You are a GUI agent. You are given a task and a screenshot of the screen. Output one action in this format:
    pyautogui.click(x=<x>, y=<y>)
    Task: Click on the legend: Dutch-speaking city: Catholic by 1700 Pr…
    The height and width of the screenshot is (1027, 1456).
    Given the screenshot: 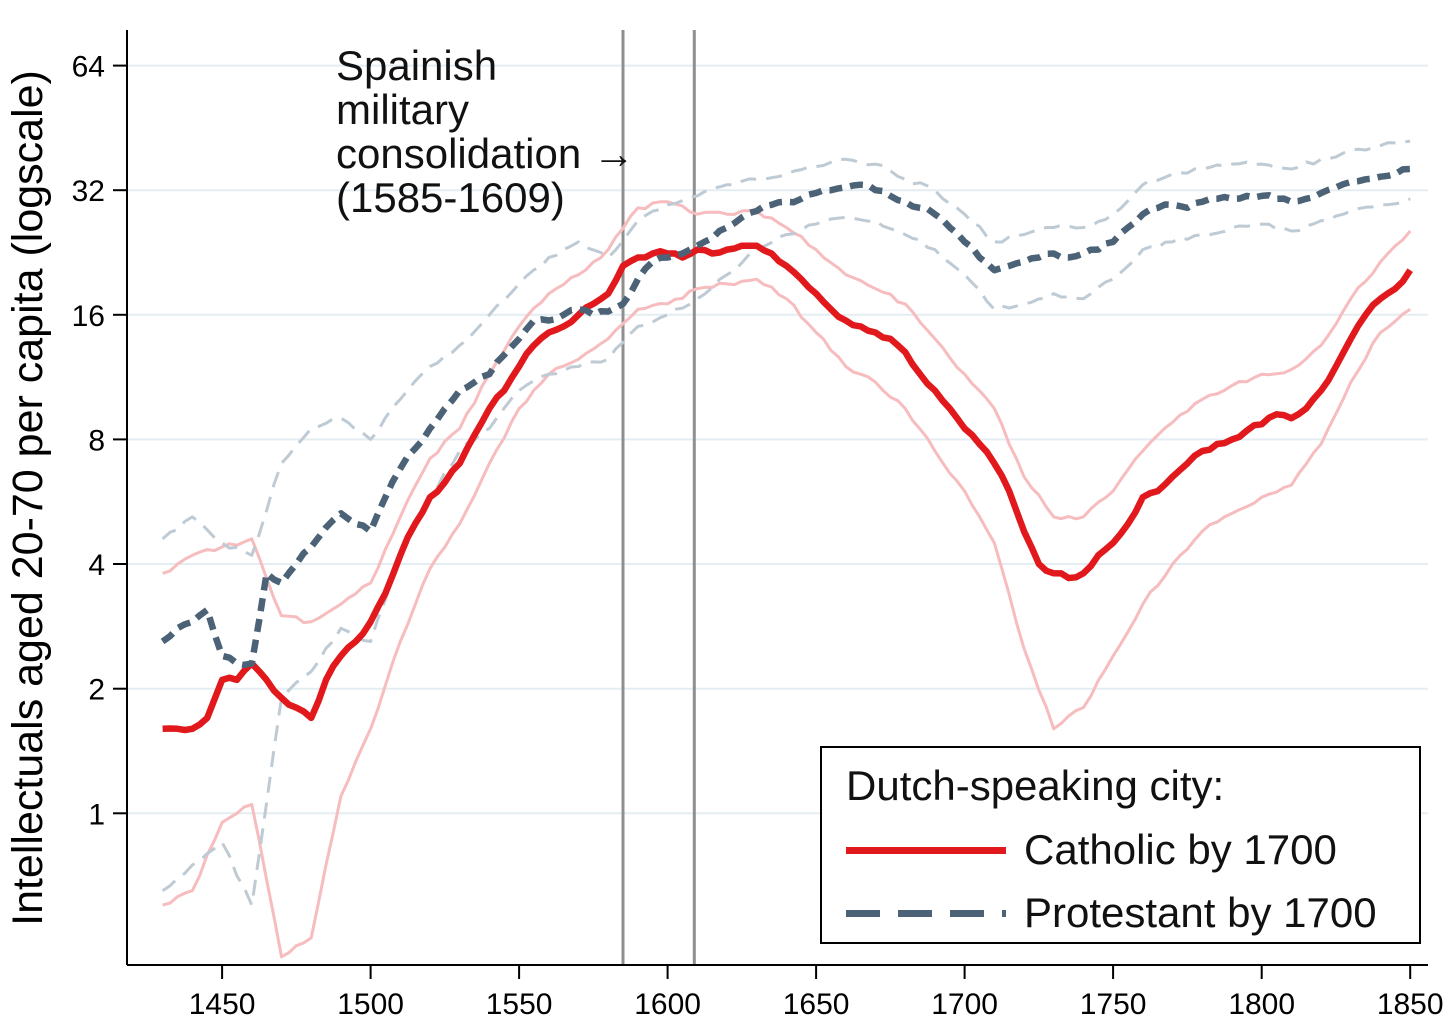 What is the action you would take?
    pyautogui.click(x=1120, y=845)
    